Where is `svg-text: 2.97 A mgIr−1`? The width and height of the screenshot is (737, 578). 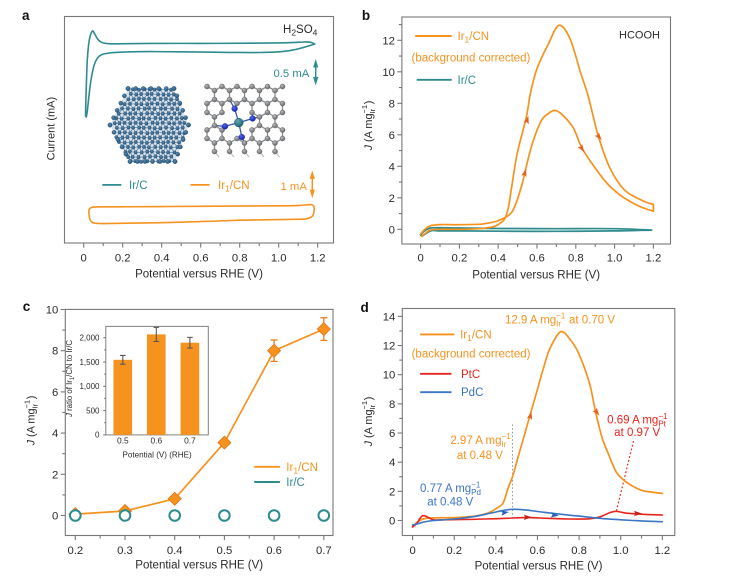
svg-text: 2.97 A mgIr−1 is located at coordinates (480, 440).